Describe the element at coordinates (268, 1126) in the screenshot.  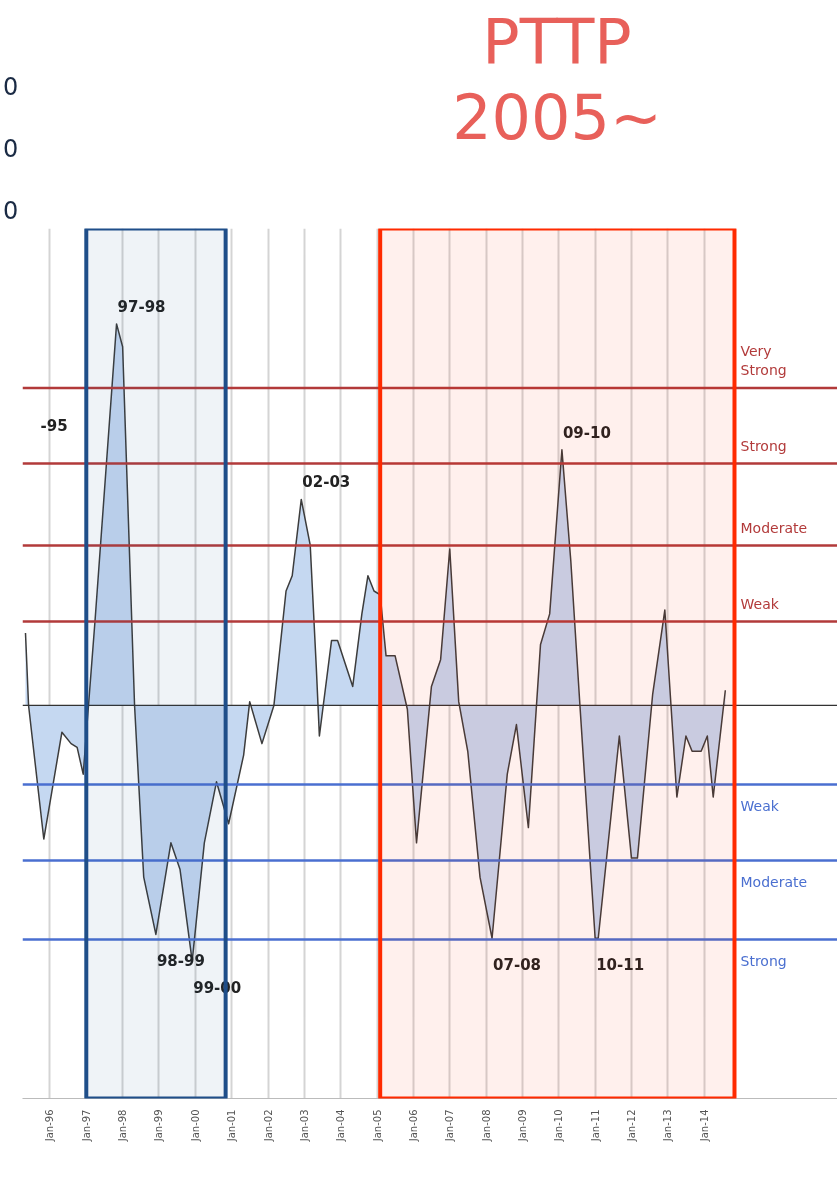
I see `x-tick-label: Jan-02` at that location.